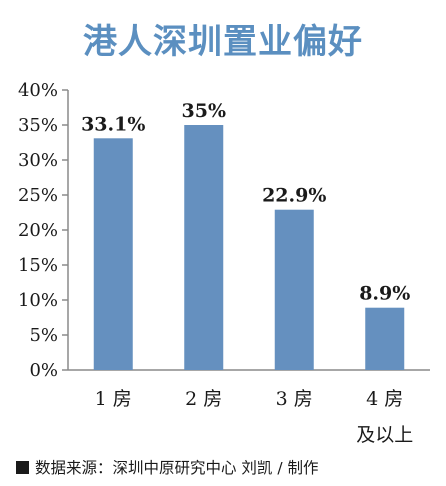  I want to click on category-label: 1 房, so click(113, 399).